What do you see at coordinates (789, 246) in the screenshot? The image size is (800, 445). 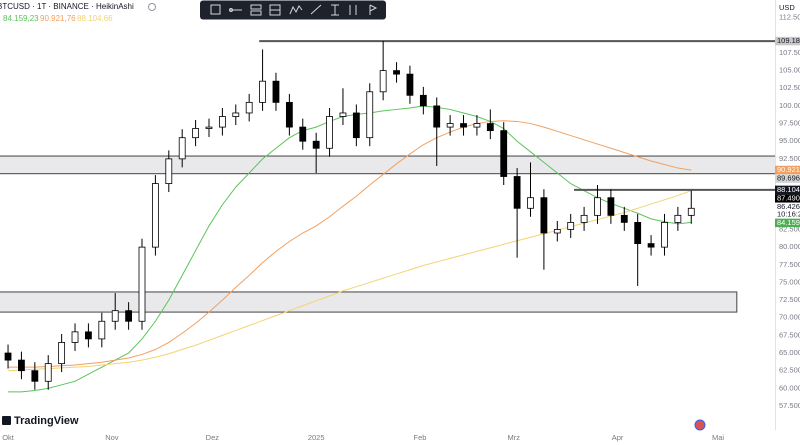 I see `y-tick-label: 80.000` at bounding box center [789, 246].